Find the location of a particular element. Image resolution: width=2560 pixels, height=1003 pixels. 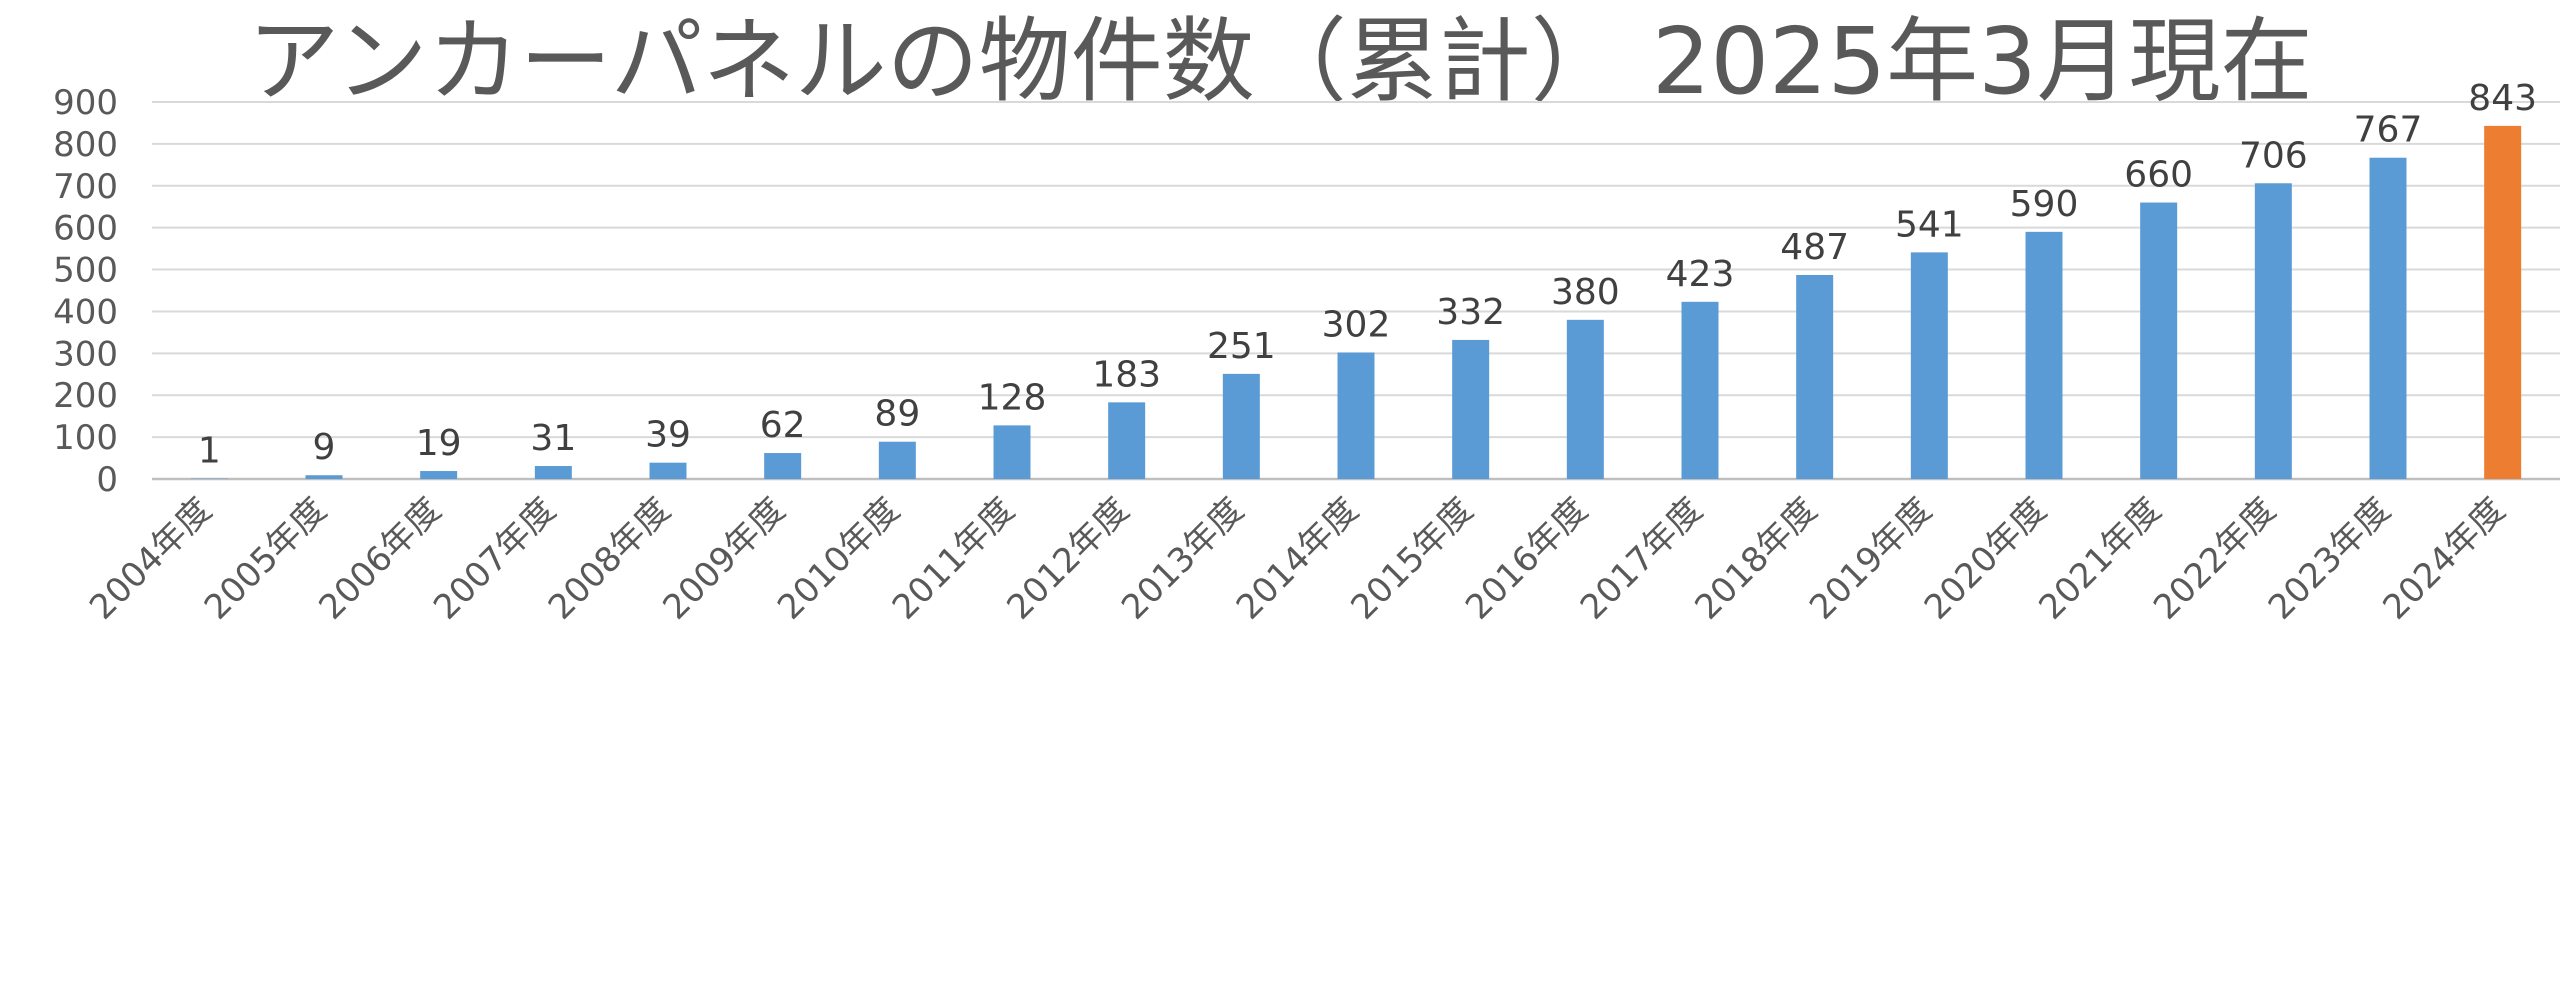

y-tick-label: 100 is located at coordinates (85, 438).